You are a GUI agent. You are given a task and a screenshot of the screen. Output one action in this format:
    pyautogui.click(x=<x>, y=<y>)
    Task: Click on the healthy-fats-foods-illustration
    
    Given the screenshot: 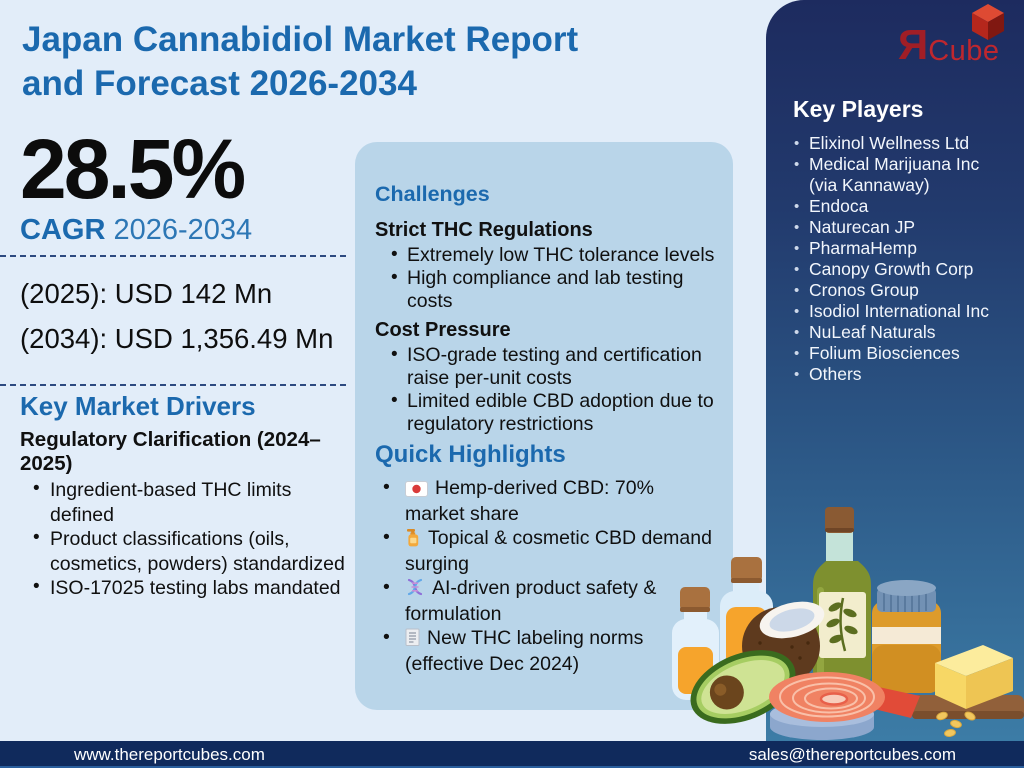 What is the action you would take?
    pyautogui.click(x=848, y=623)
    